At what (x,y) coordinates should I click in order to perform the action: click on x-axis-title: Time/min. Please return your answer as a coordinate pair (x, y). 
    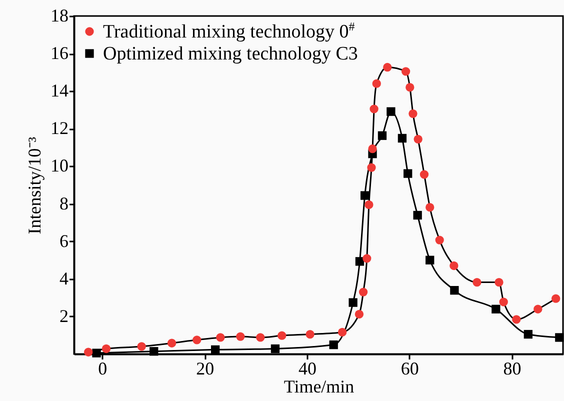
    Looking at the image, I should click on (319, 386).